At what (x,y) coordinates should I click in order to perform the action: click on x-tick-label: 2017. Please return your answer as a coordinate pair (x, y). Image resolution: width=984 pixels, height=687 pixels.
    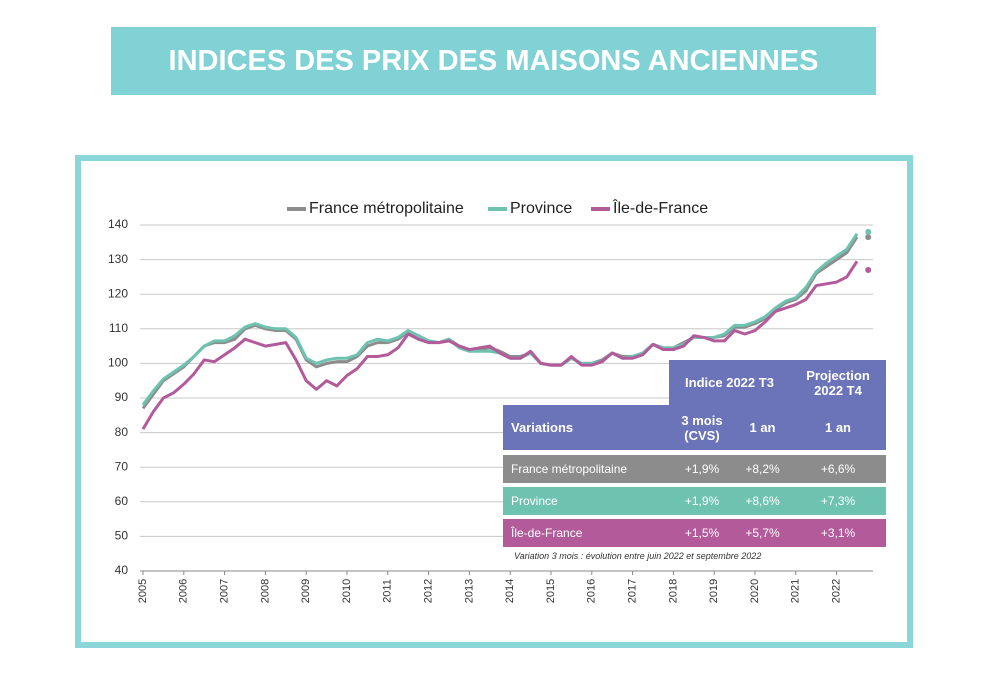
    Looking at the image, I should click on (633, 591).